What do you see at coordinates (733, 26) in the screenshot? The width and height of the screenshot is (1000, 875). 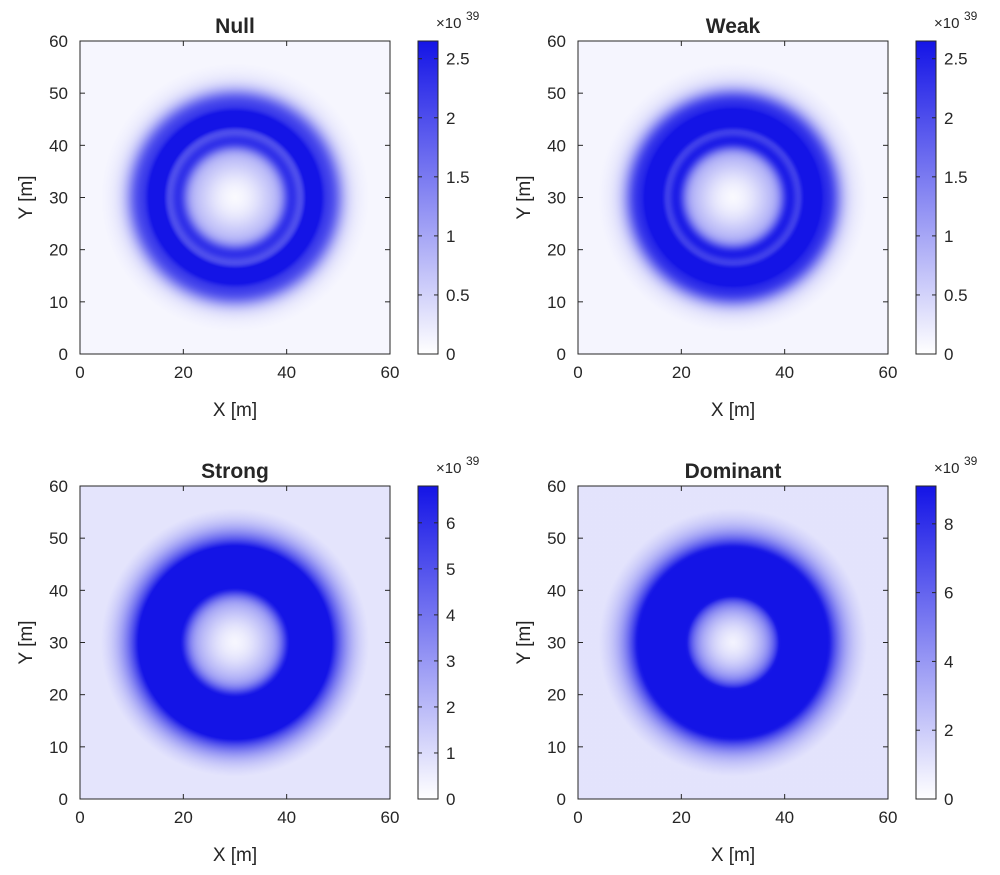 I see `chart-title: Weak` at bounding box center [733, 26].